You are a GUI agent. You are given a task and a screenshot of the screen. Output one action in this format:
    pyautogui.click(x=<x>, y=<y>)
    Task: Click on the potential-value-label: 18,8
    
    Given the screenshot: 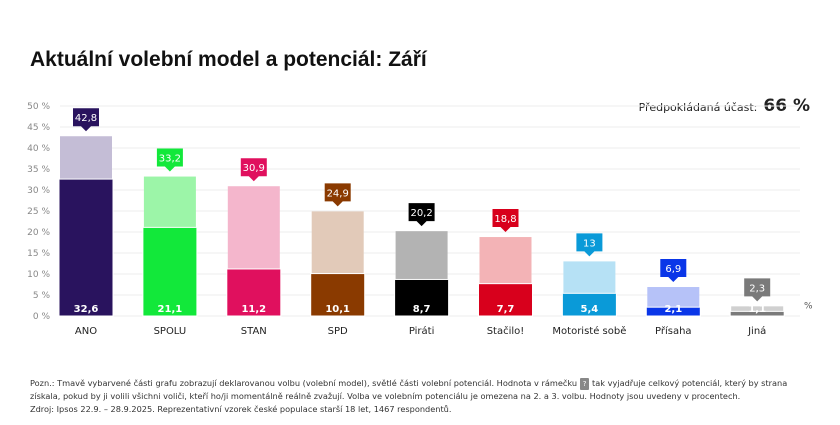 What is the action you would take?
    pyautogui.click(x=505, y=219)
    